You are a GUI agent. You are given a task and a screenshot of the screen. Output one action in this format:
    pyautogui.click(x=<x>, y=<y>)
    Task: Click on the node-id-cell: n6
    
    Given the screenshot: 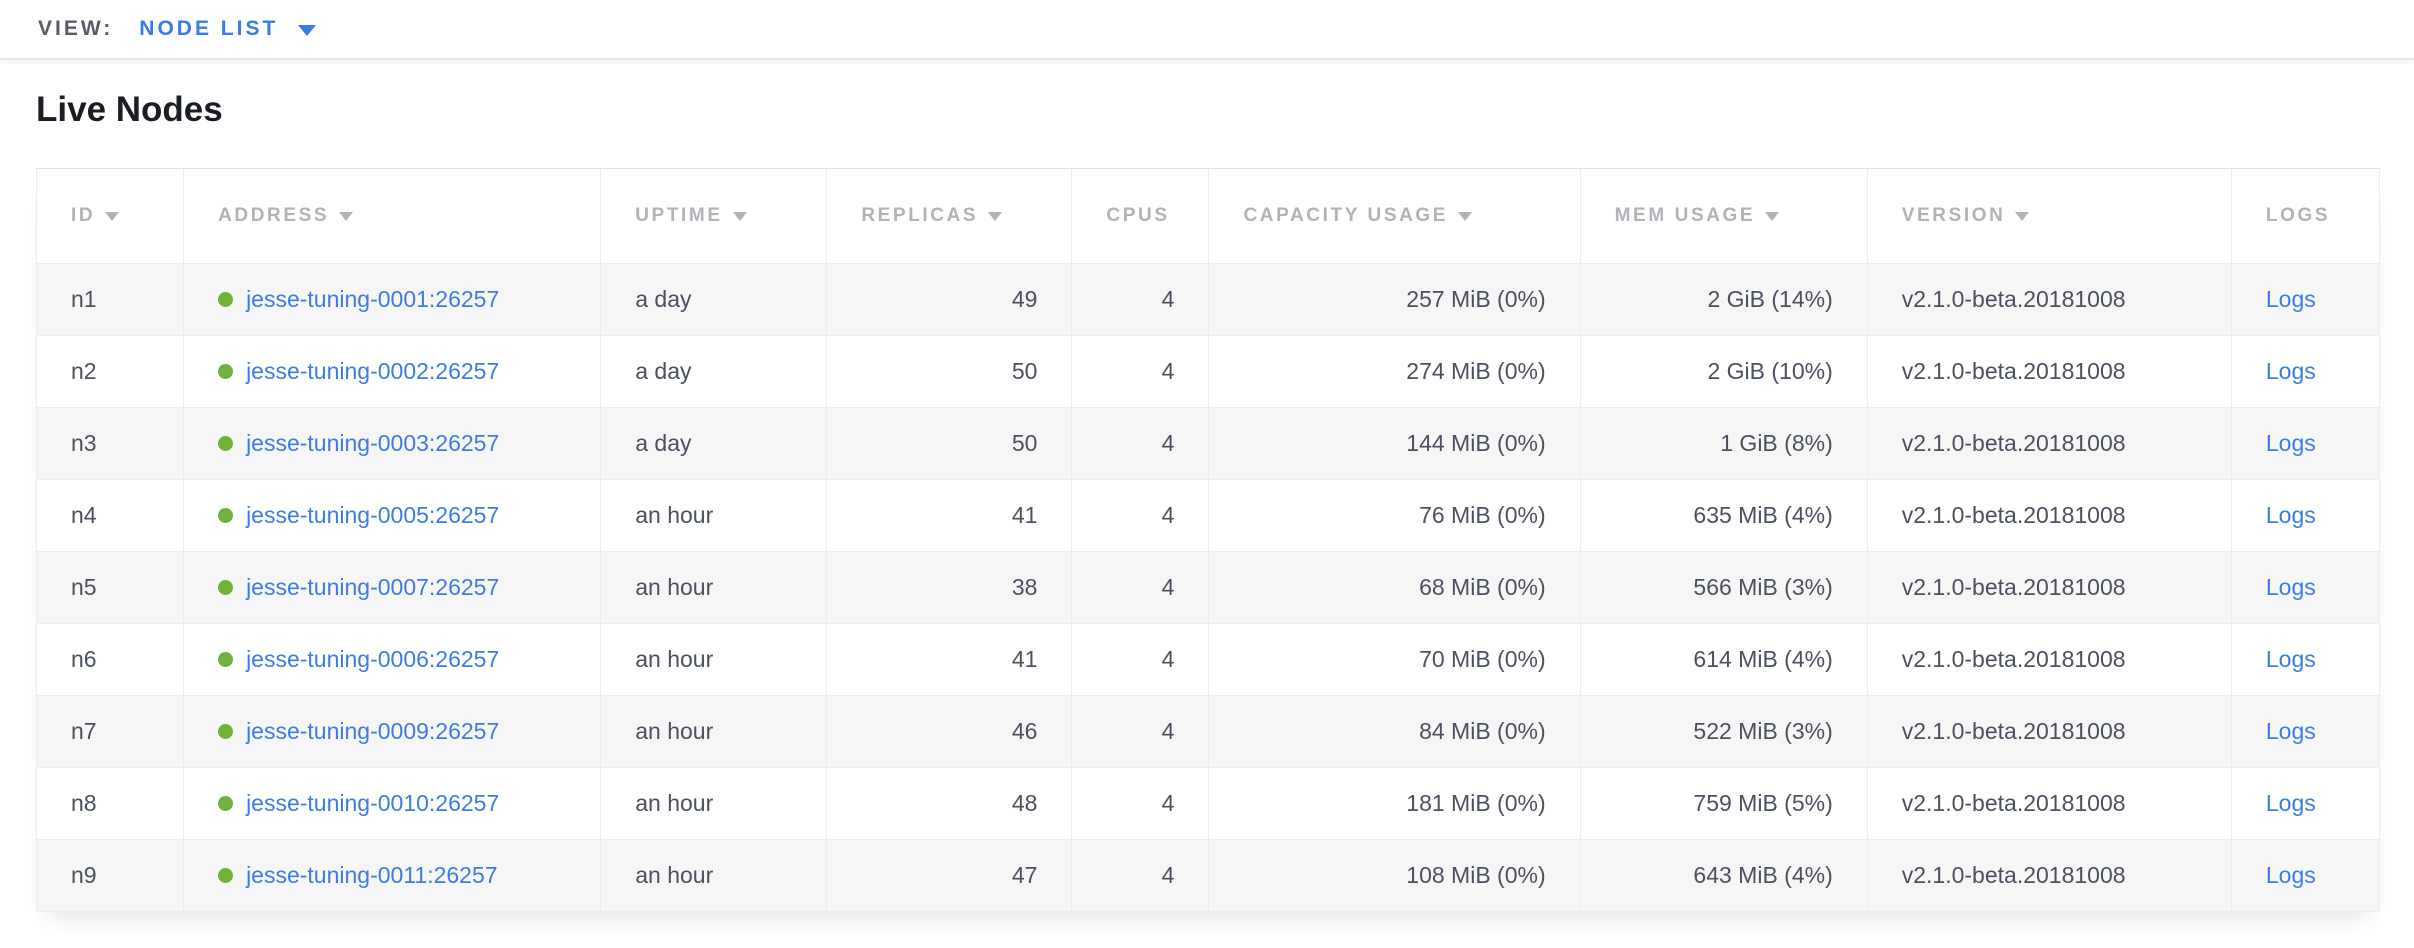 What is the action you would take?
    pyautogui.click(x=110, y=659)
    